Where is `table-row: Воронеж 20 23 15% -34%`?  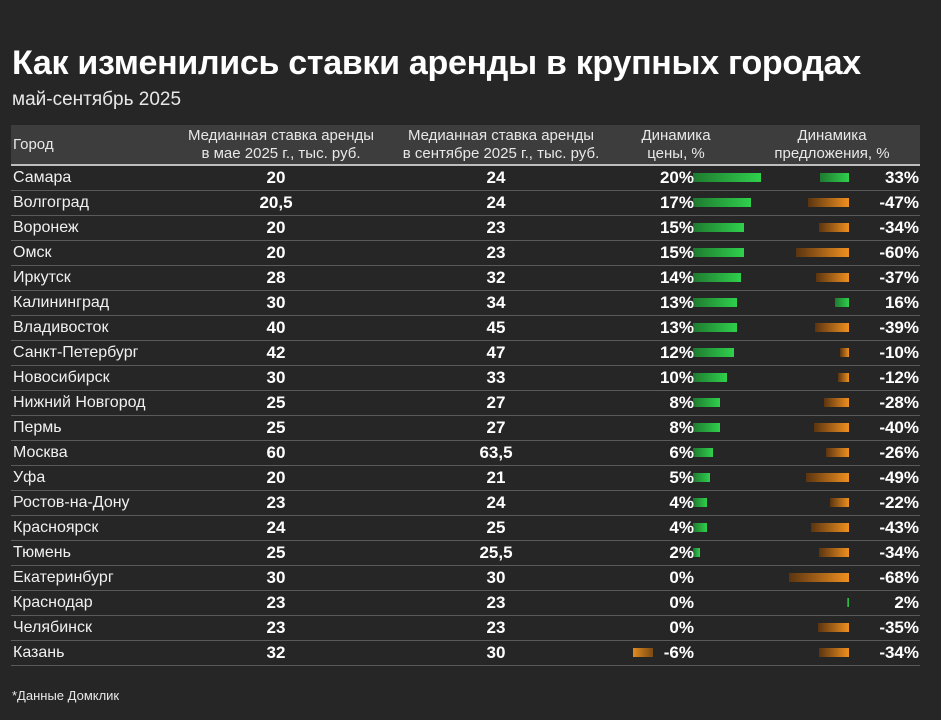 table-row: Воронеж 20 23 15% -34% is located at coordinates (465, 228).